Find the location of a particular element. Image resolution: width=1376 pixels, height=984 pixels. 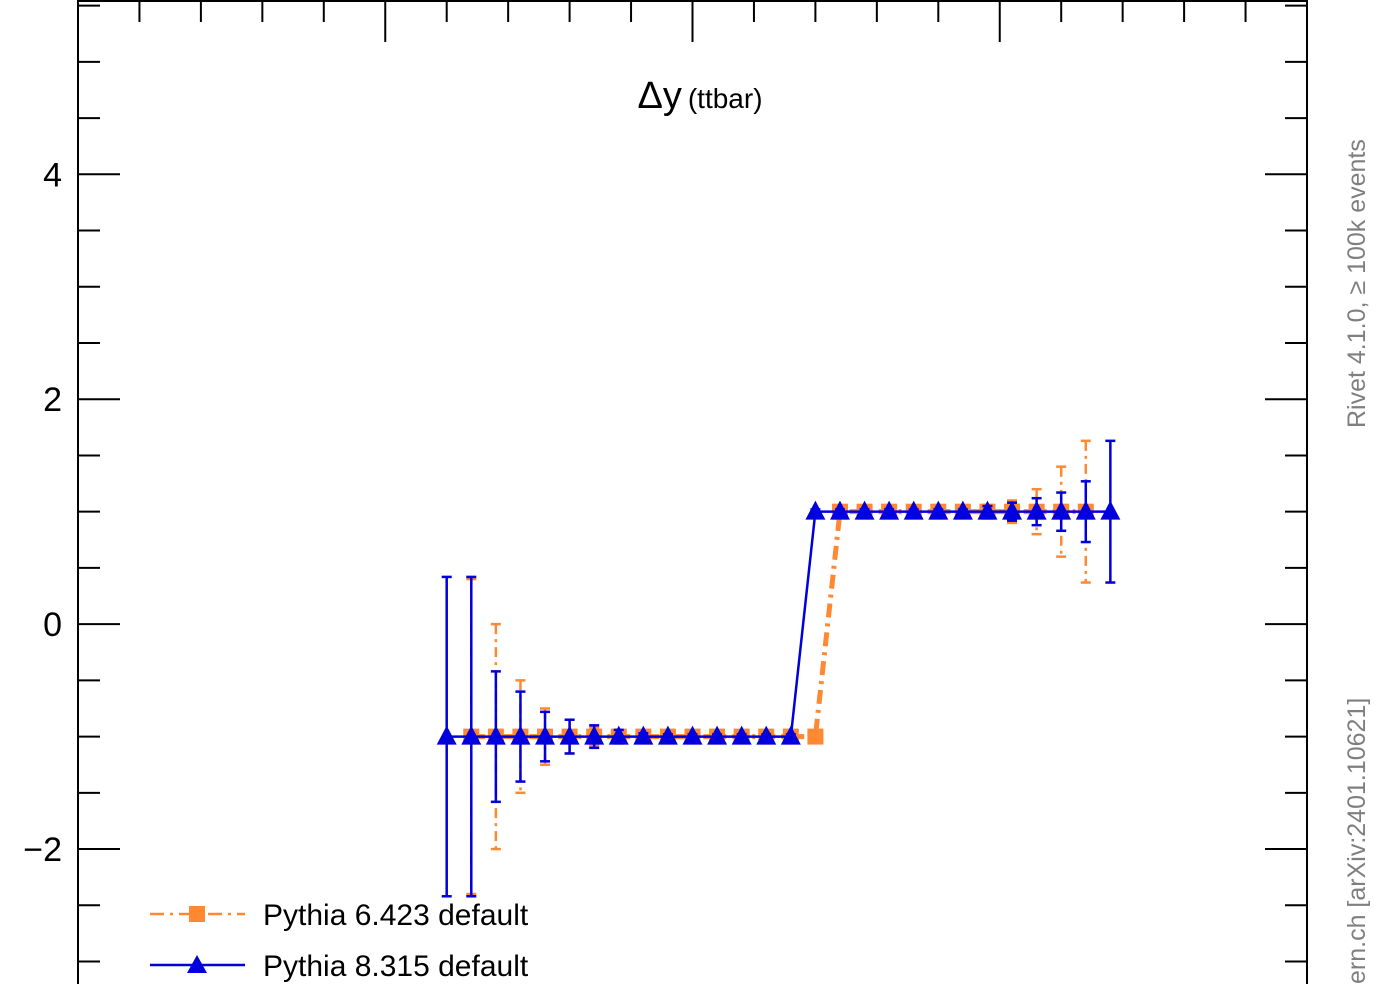

legend-label-pythia6: Pythia 6.423 default is located at coordinates (396, 915).